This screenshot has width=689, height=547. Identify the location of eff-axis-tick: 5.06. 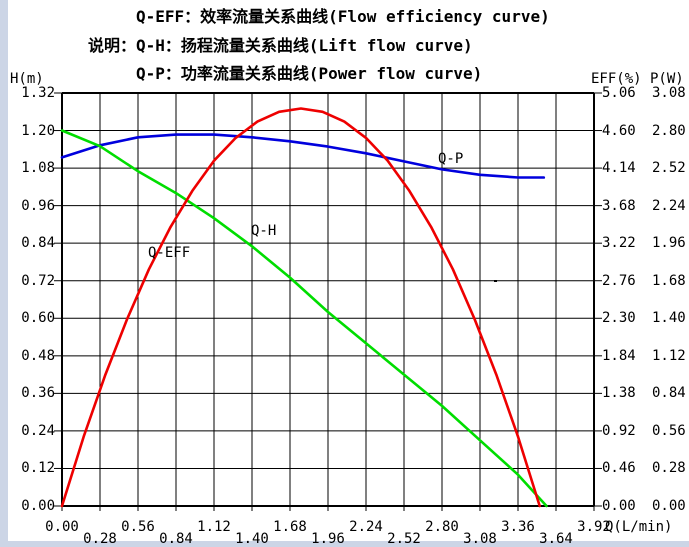
(619, 93).